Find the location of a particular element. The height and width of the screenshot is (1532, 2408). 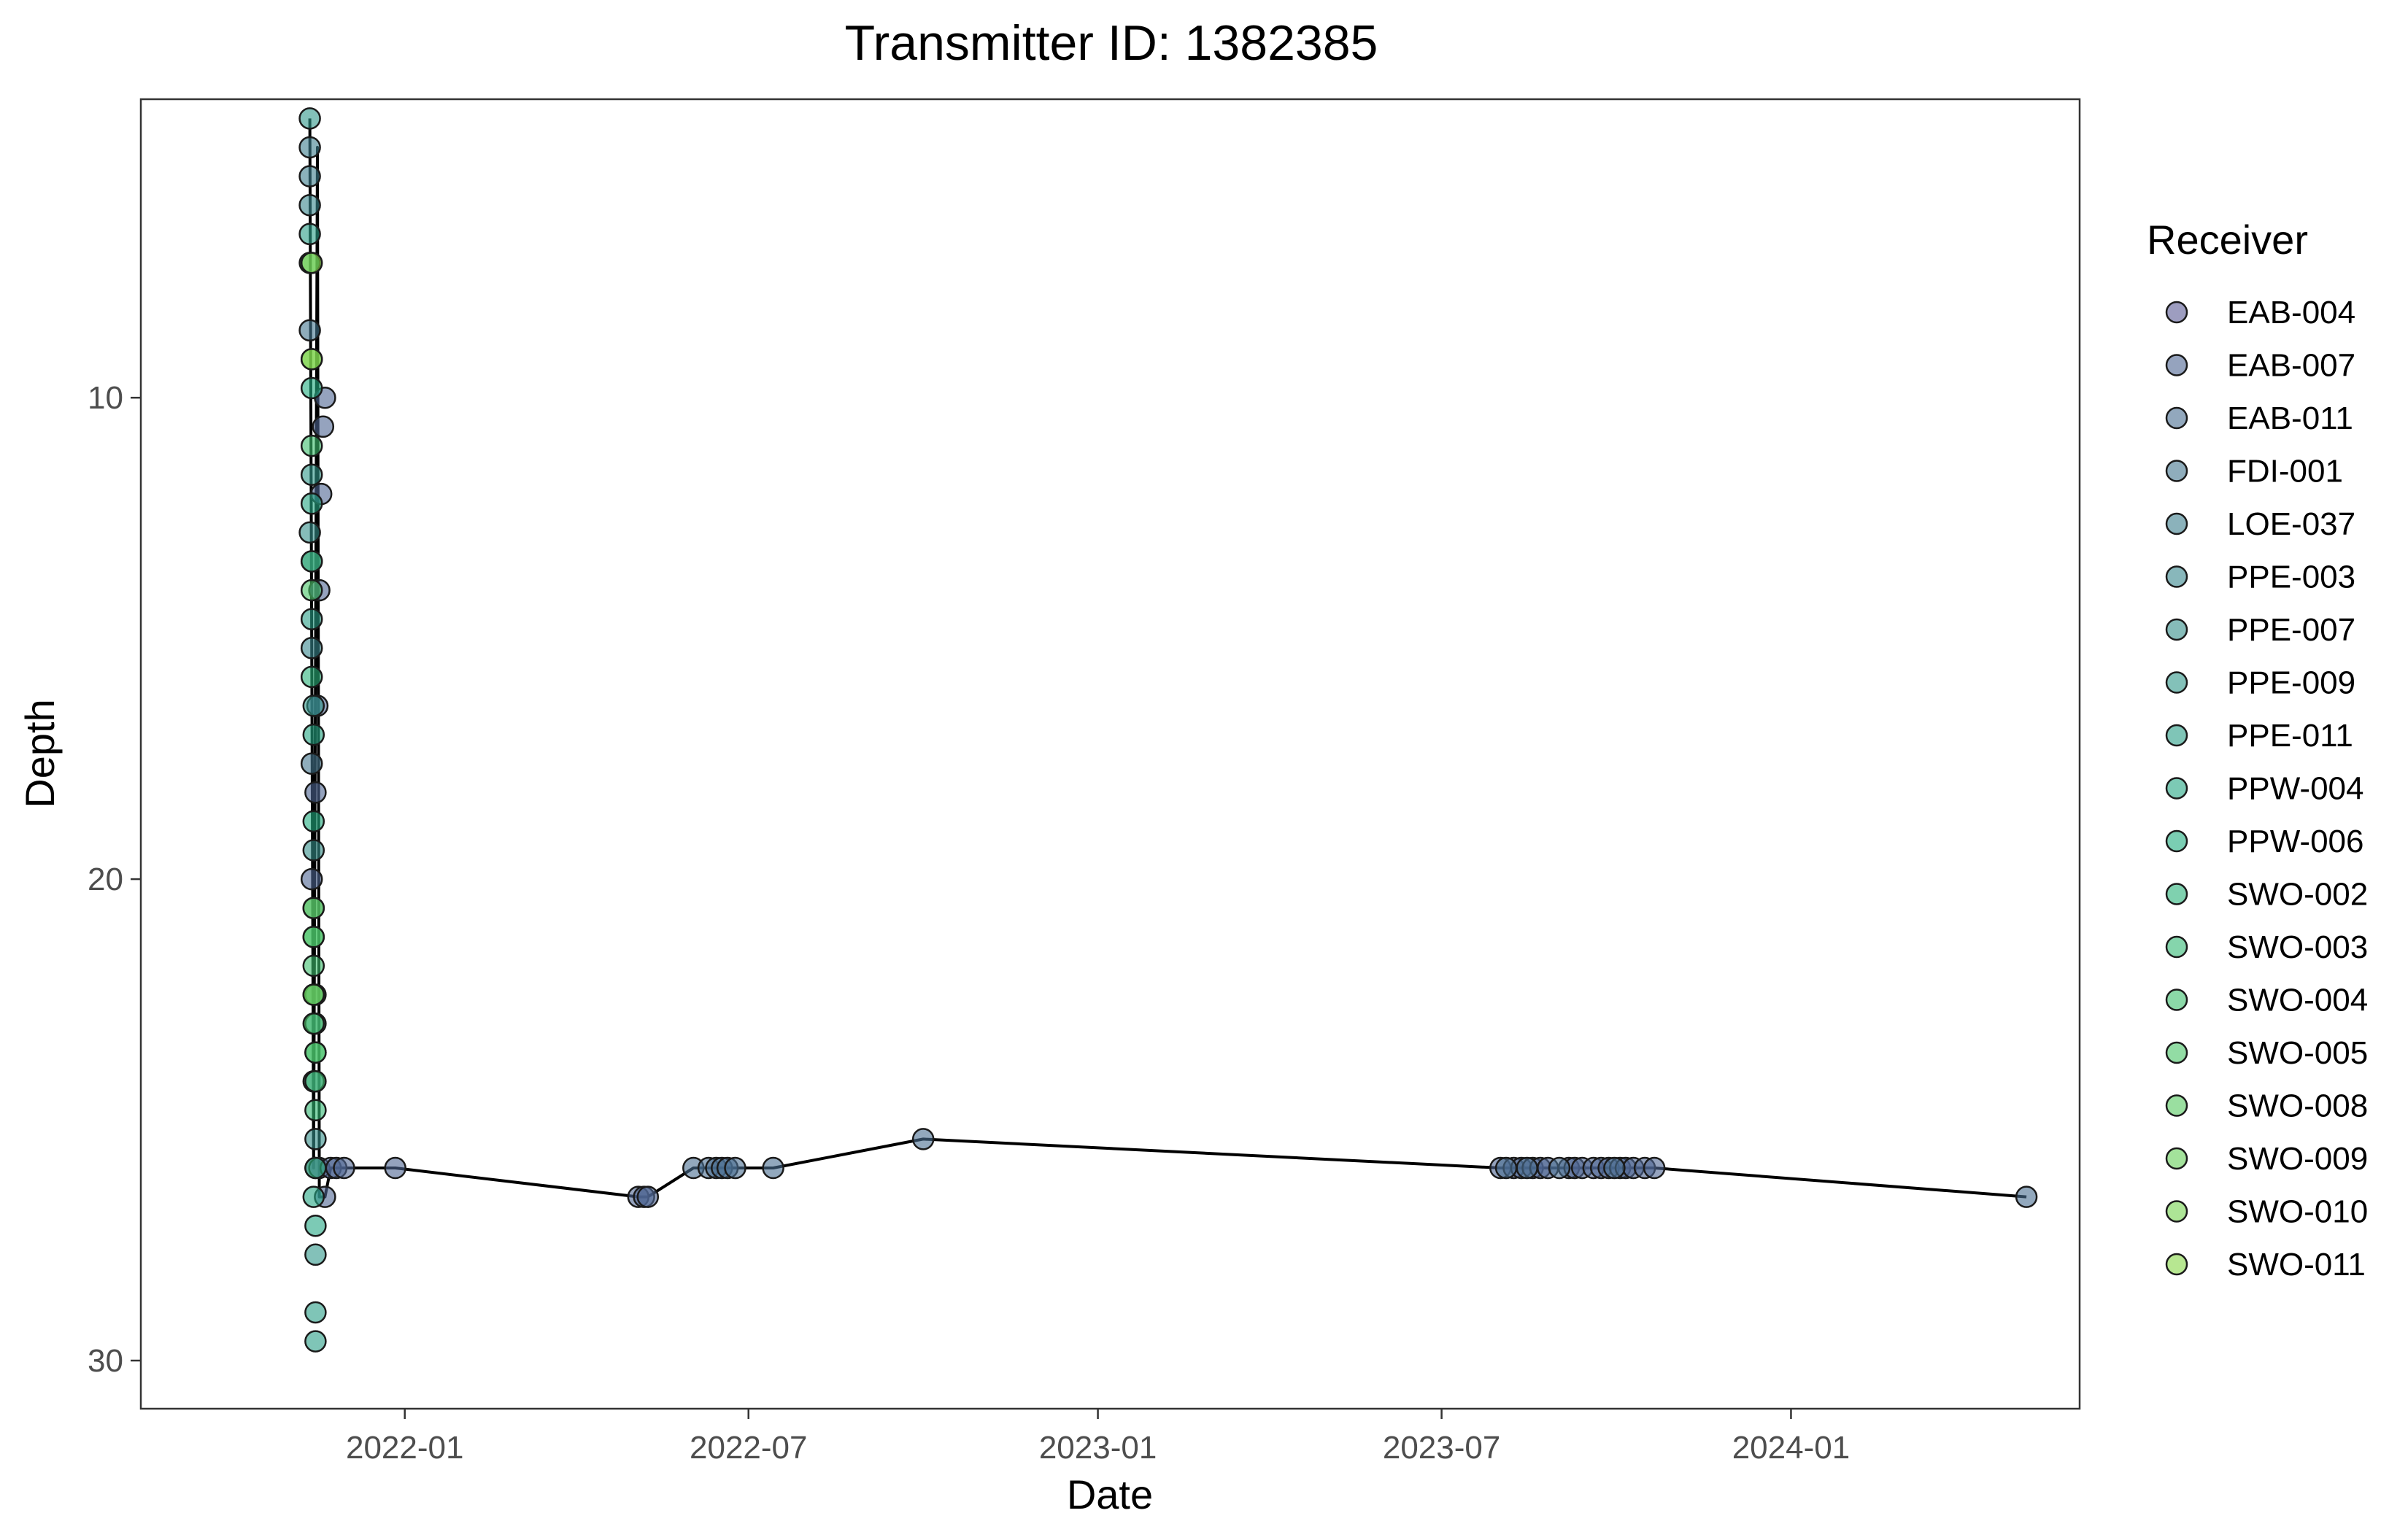

legend-label: FDI-001 is located at coordinates (2285, 472).